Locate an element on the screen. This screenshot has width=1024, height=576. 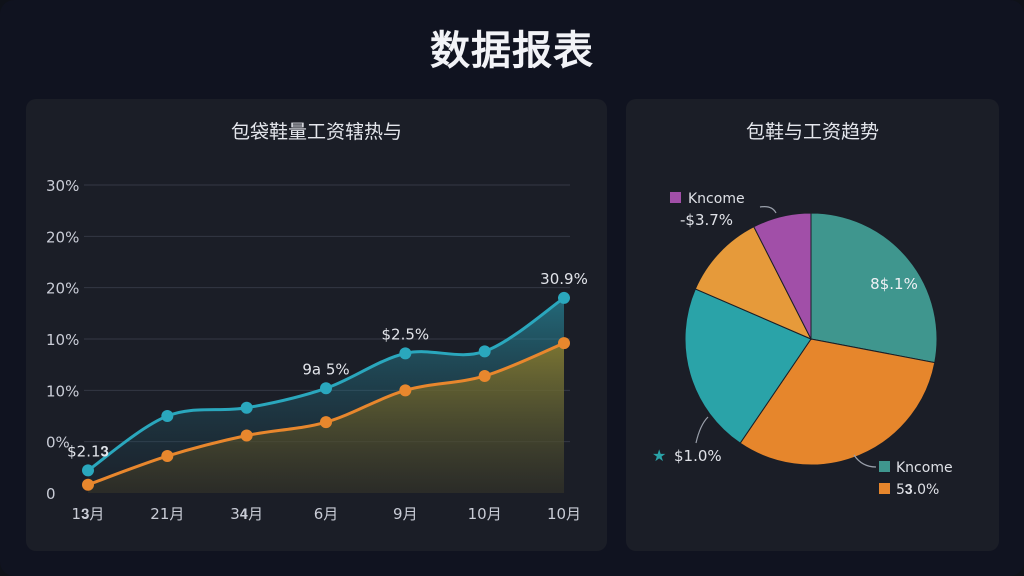
area-chart-title: 包袋鞋量工资辖热与 is located at coordinates (316, 132).